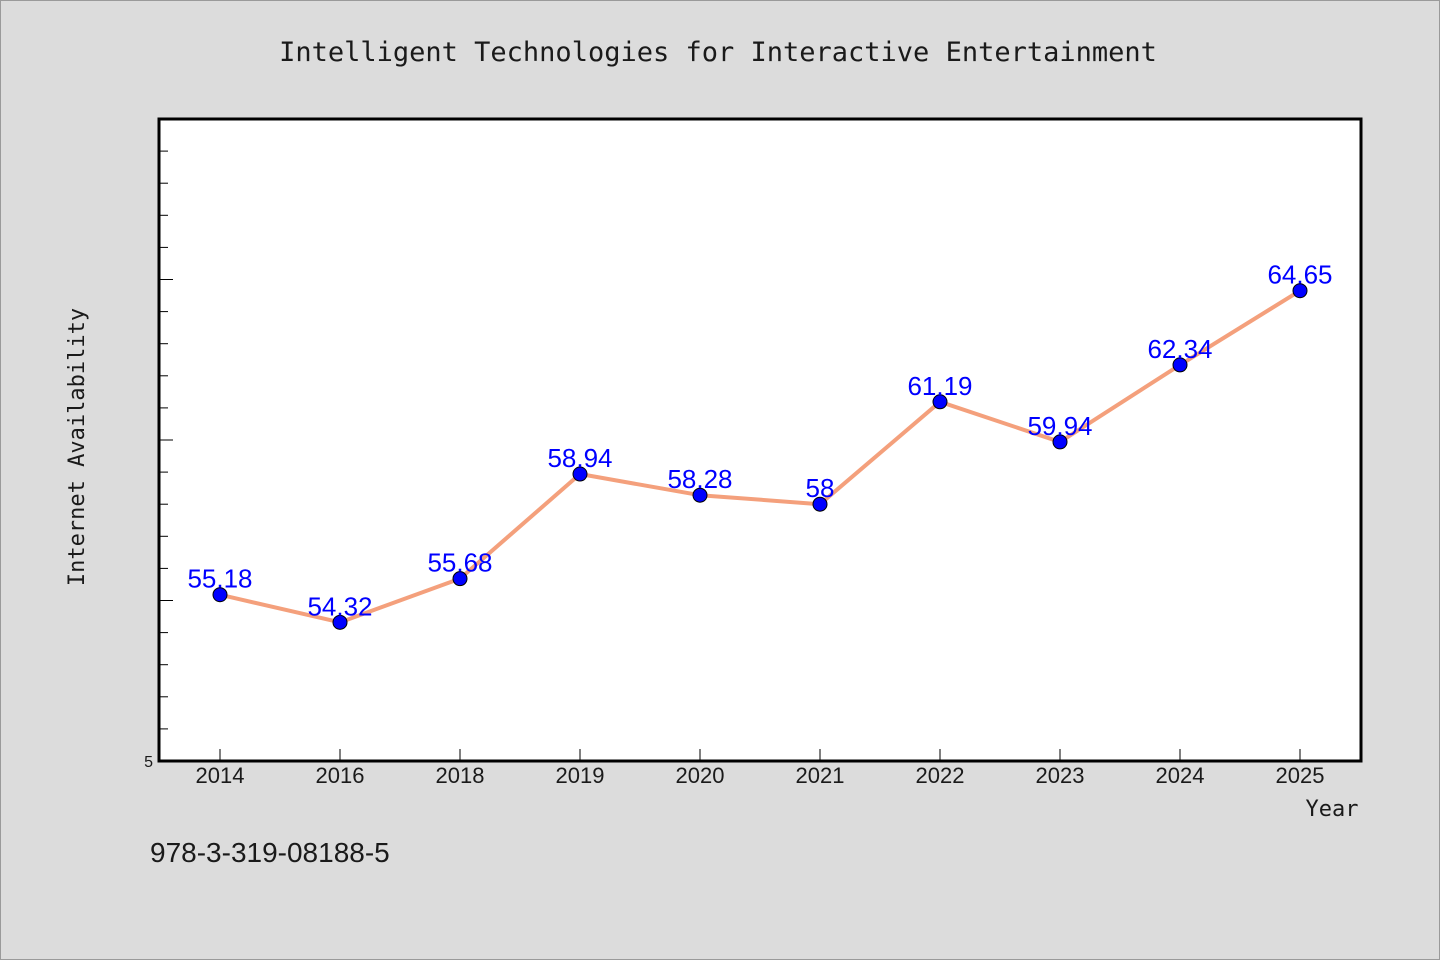 This screenshot has width=1440, height=960. I want to click on x-tick-label: 2018, so click(460, 775).